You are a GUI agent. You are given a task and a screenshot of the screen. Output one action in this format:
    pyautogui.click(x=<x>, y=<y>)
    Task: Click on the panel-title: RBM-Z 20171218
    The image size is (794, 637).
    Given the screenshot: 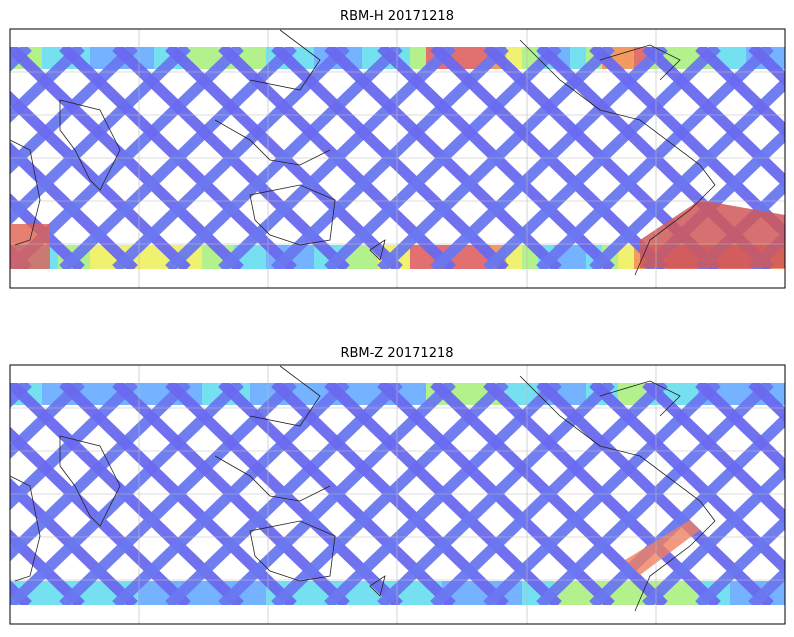 What is the action you would take?
    pyautogui.click(x=396, y=353)
    